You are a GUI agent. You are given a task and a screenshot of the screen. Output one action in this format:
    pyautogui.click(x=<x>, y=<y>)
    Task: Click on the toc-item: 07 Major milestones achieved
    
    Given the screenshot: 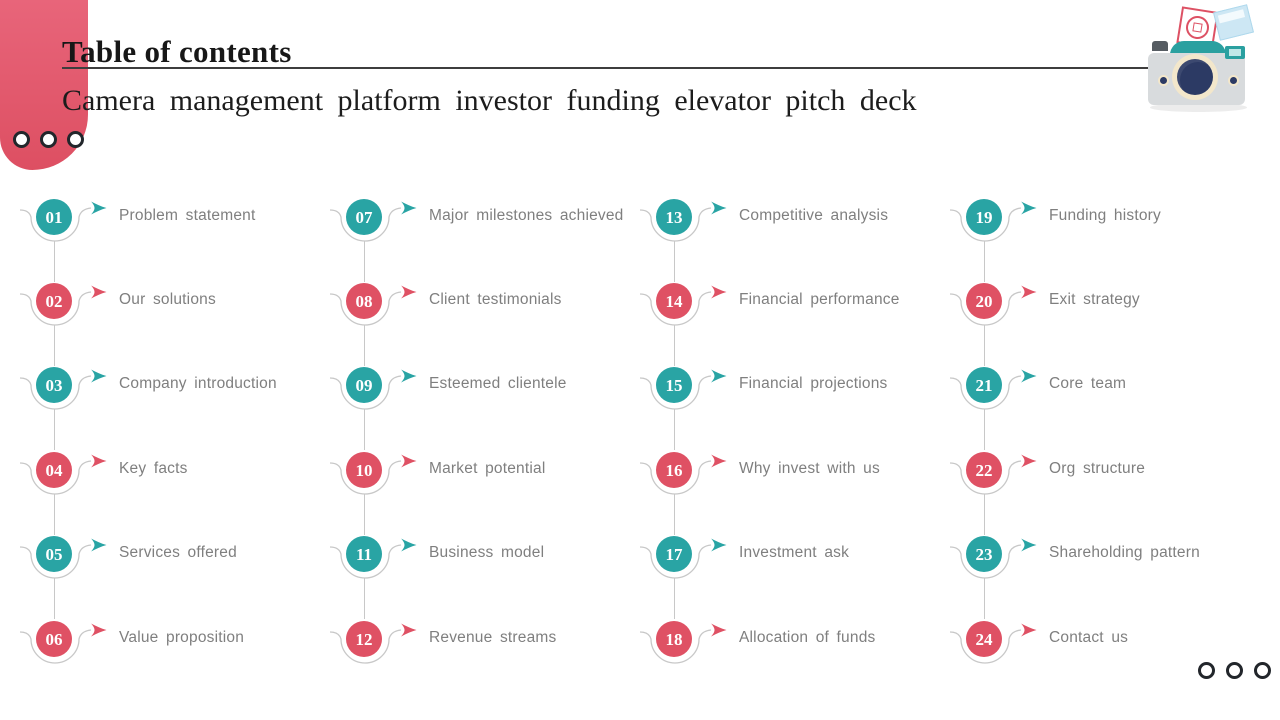 What is the action you would take?
    pyautogui.click(x=478, y=236)
    